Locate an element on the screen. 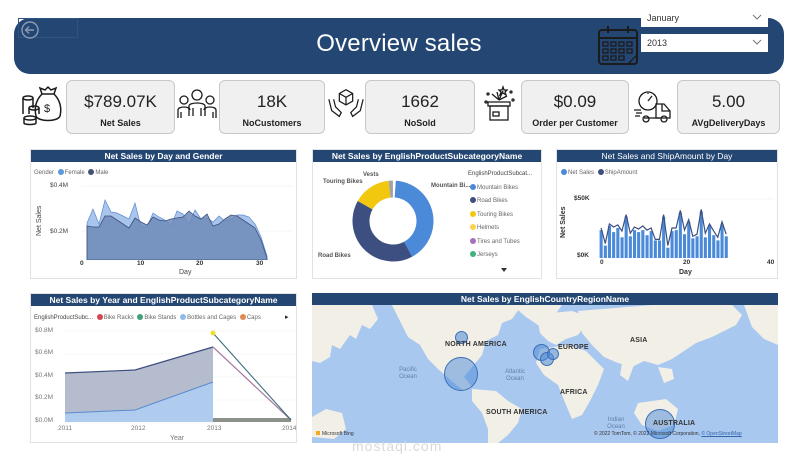  x-tick: 2013 is located at coordinates (214, 428).